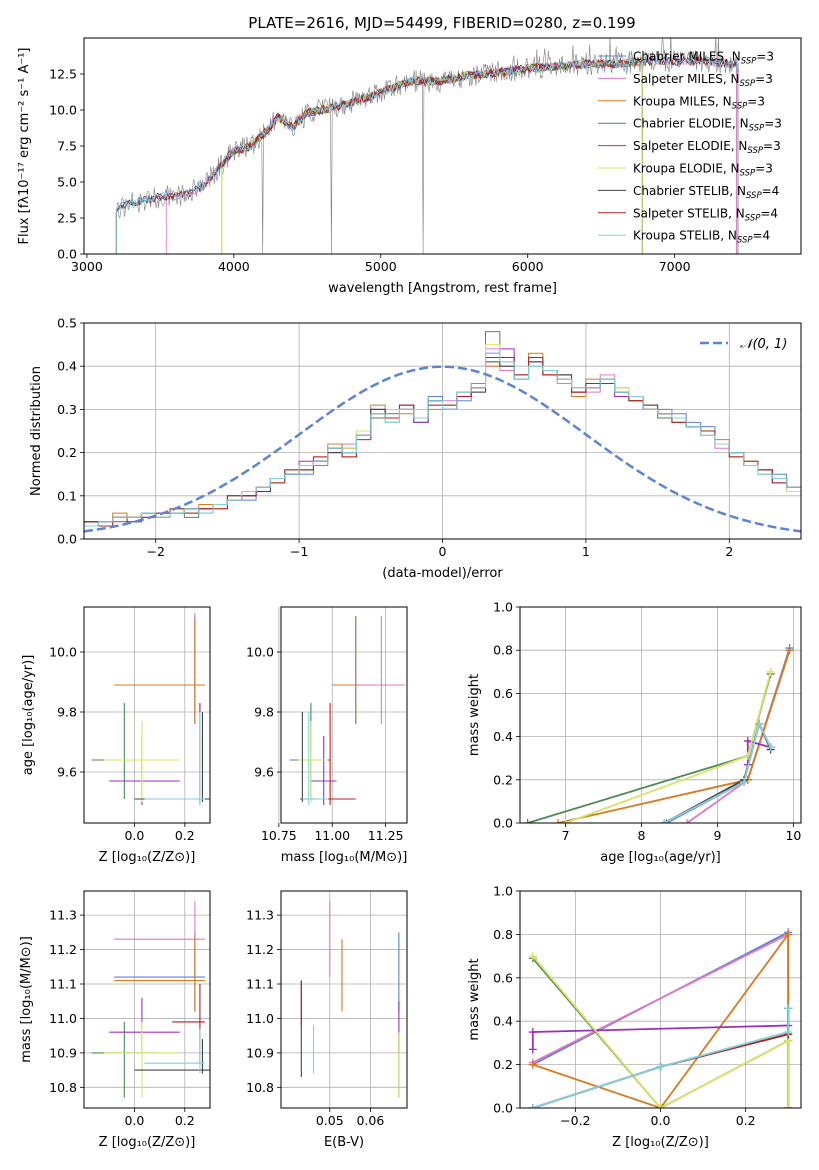 This screenshot has width=819, height=1170. What do you see at coordinates (36, 431) in the screenshot?
I see `y-axis-label: Normed distribution` at bounding box center [36, 431].